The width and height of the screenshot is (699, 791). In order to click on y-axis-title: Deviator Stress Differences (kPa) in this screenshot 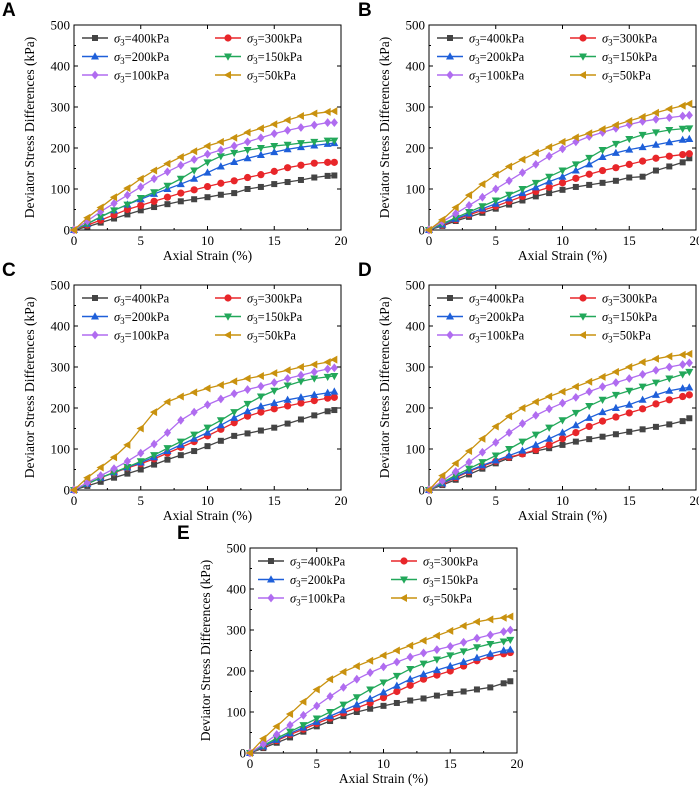, I will do `click(205, 651)`.